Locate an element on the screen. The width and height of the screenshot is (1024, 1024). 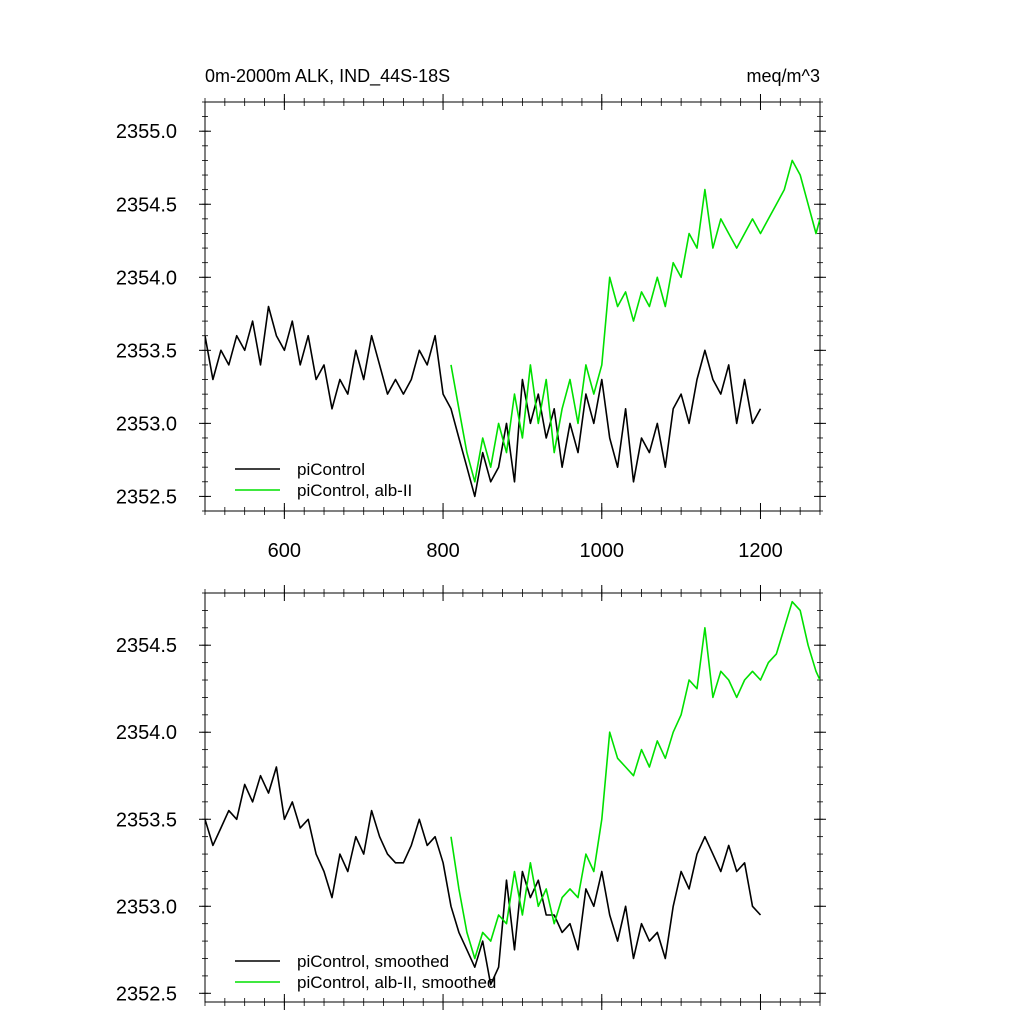
bottom-legend-label-smoothed: piControl, smoothed is located at coordinates (373, 961).